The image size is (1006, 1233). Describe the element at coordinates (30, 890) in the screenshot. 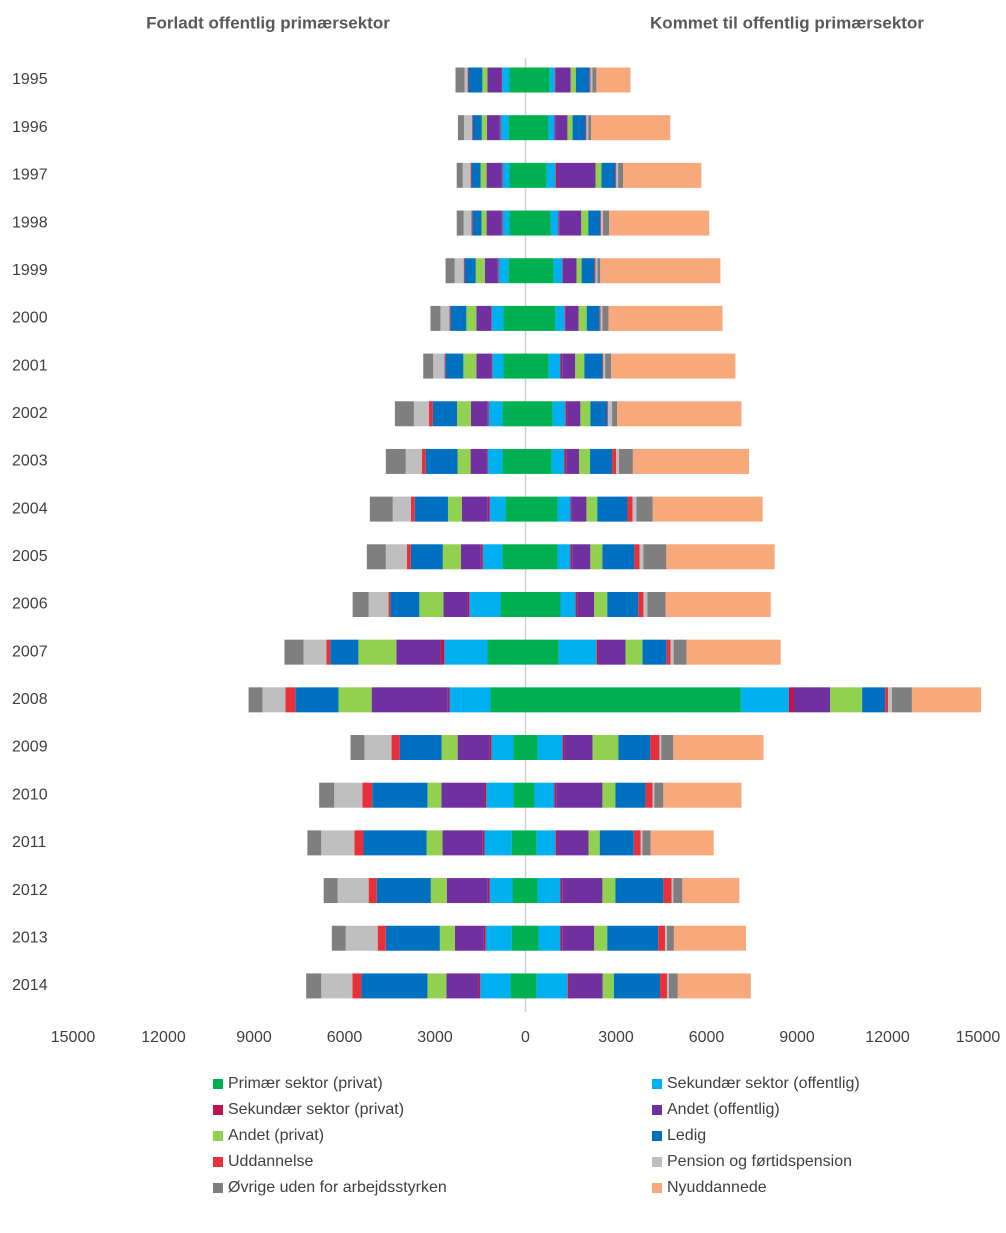

I see `y-tick-label: 2012` at that location.